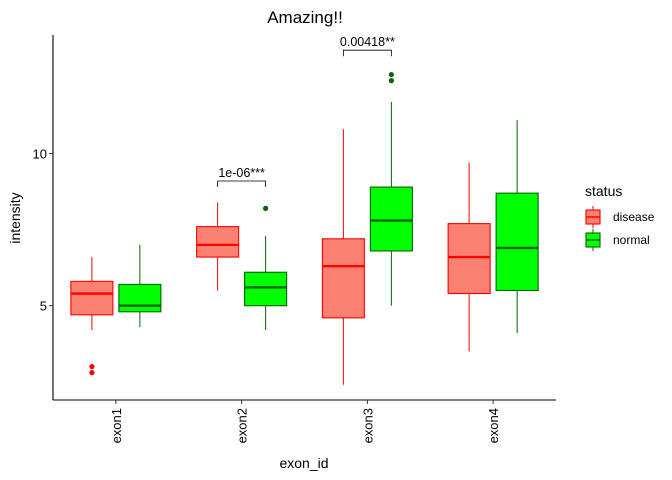 The image size is (672, 480). I want to click on x-tick-label: exon1, so click(116, 425).